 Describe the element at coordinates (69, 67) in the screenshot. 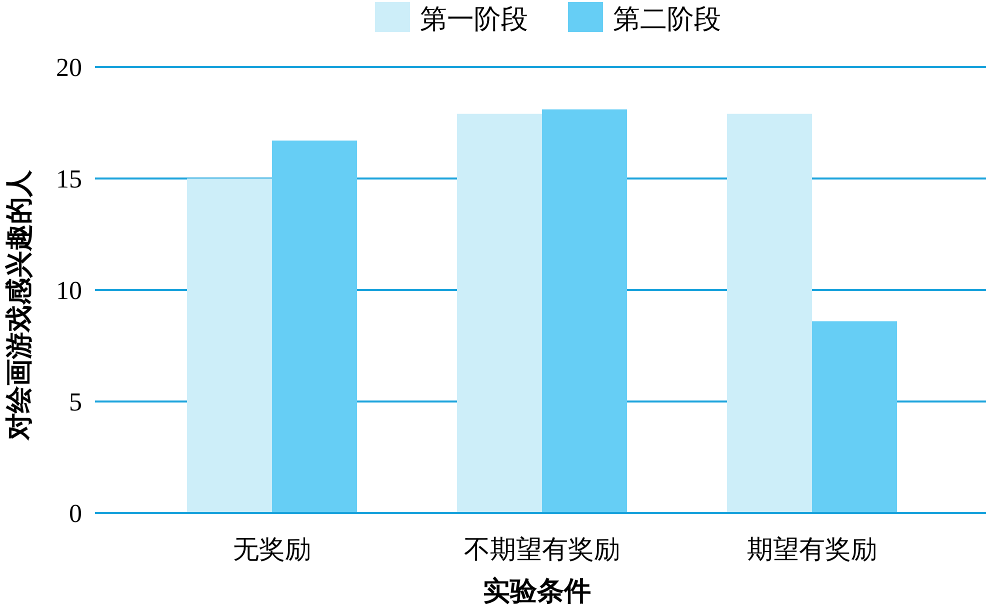

I see `y-tick-label: 20` at that location.